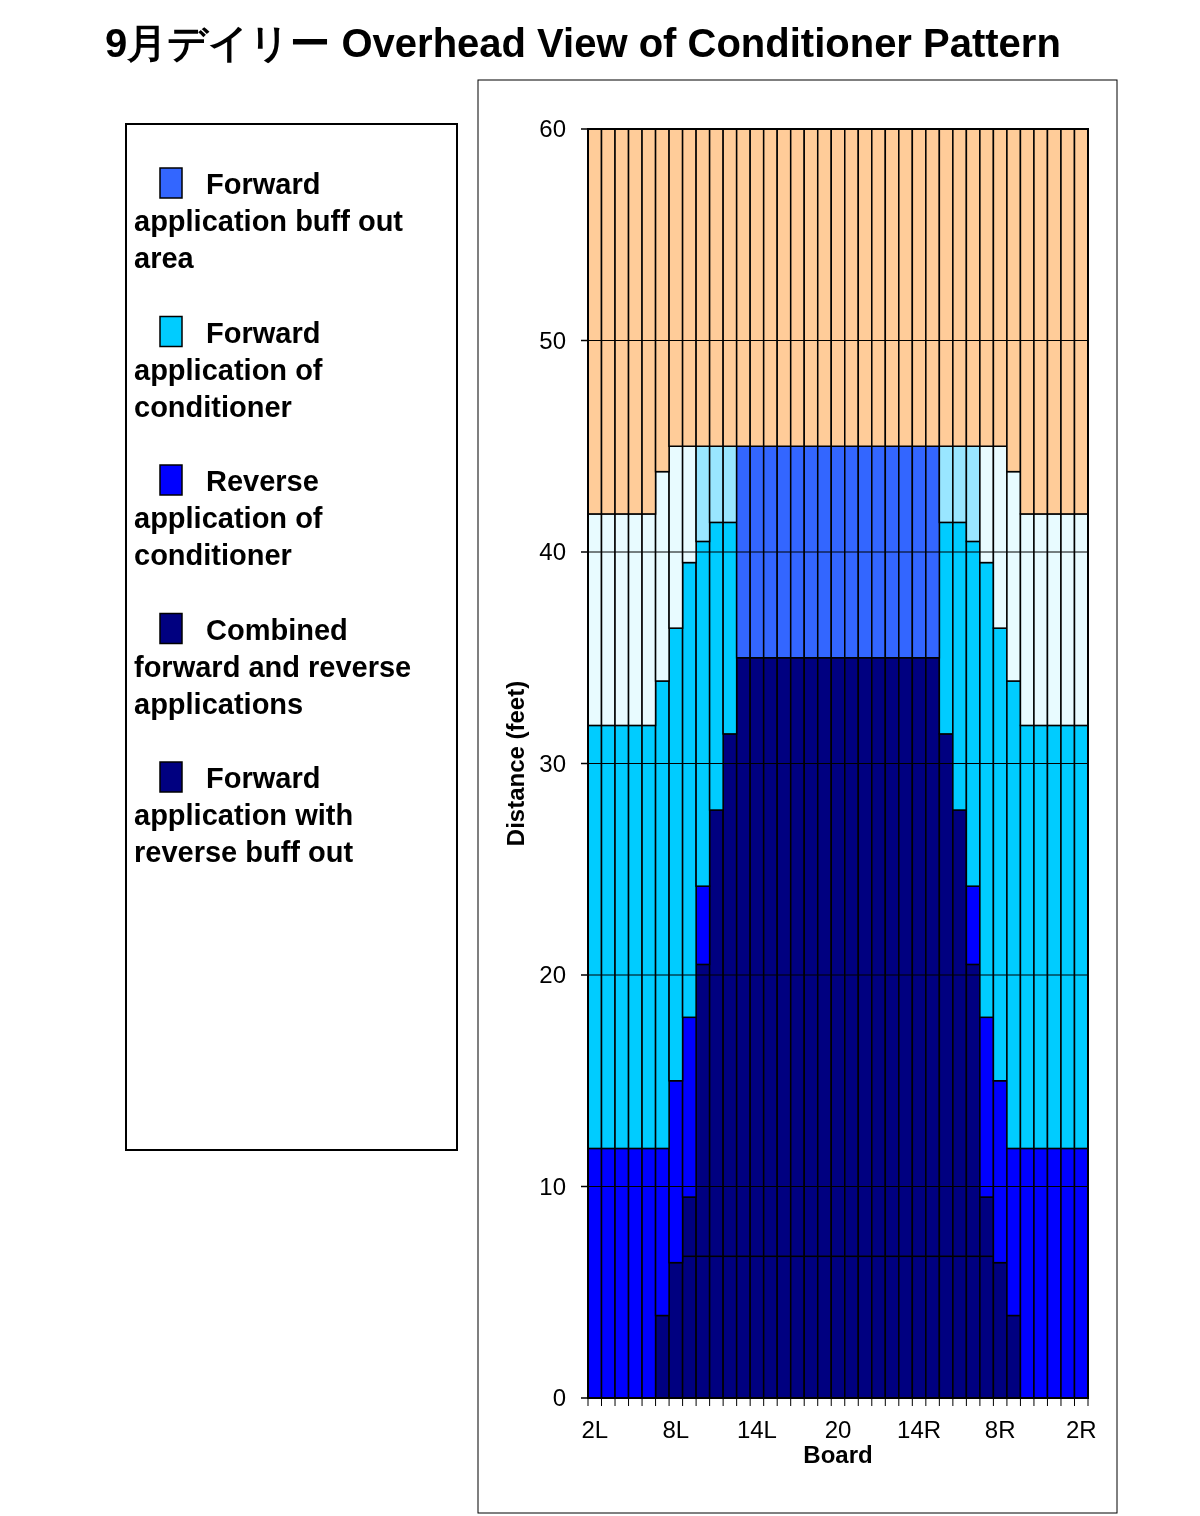 This screenshot has width=1200, height=1516. I want to click on legend-label: Combined forward and reverse applications, so click(273, 667).